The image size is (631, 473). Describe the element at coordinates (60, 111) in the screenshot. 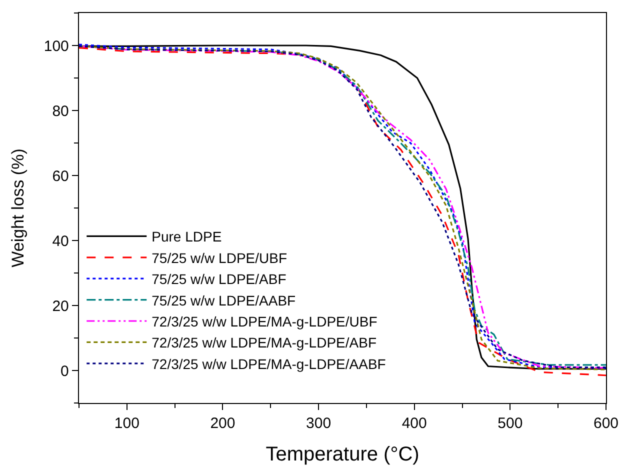

I see `y-tick-label: 80` at that location.